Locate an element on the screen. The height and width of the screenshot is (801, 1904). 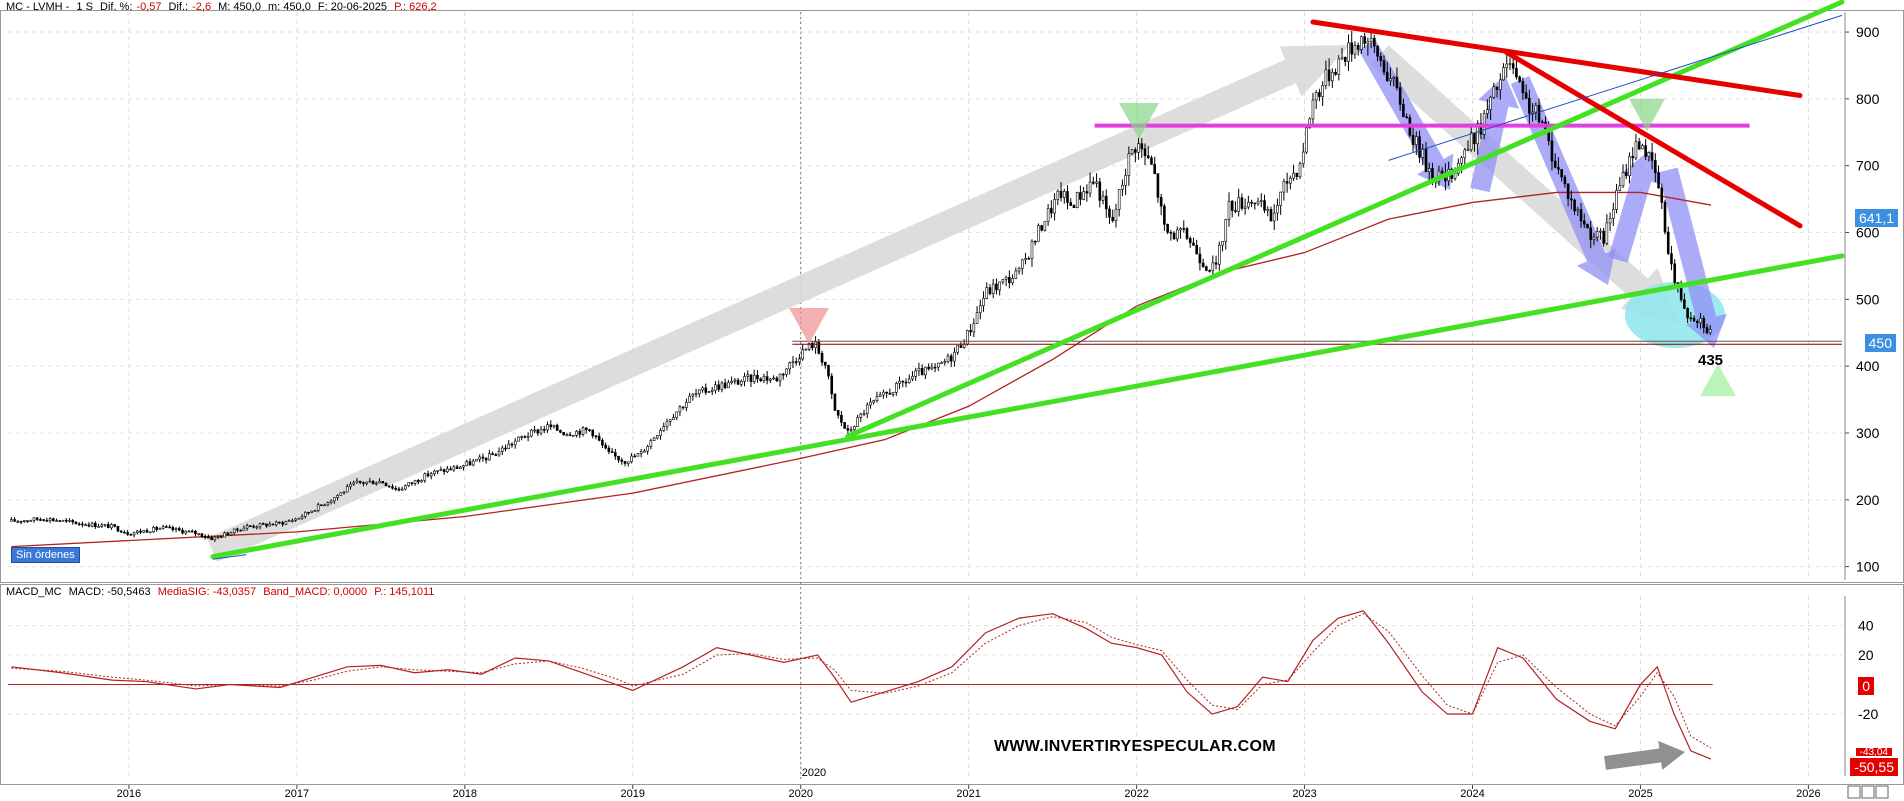
year-tick-label: 2020 is located at coordinates (800, 794).